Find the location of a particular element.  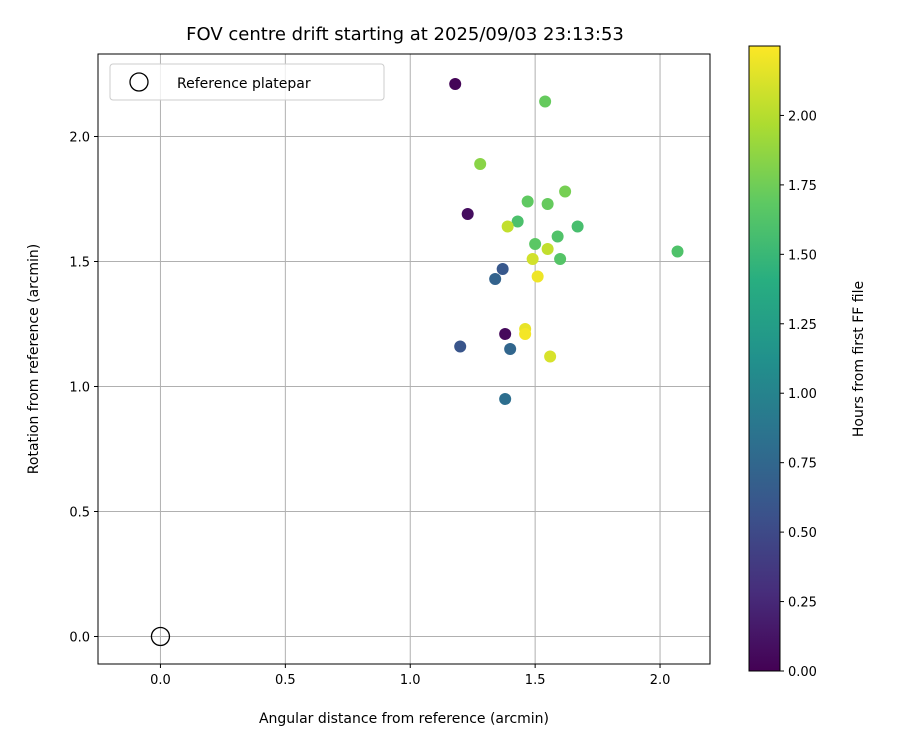

legend-box is located at coordinates (247, 82).